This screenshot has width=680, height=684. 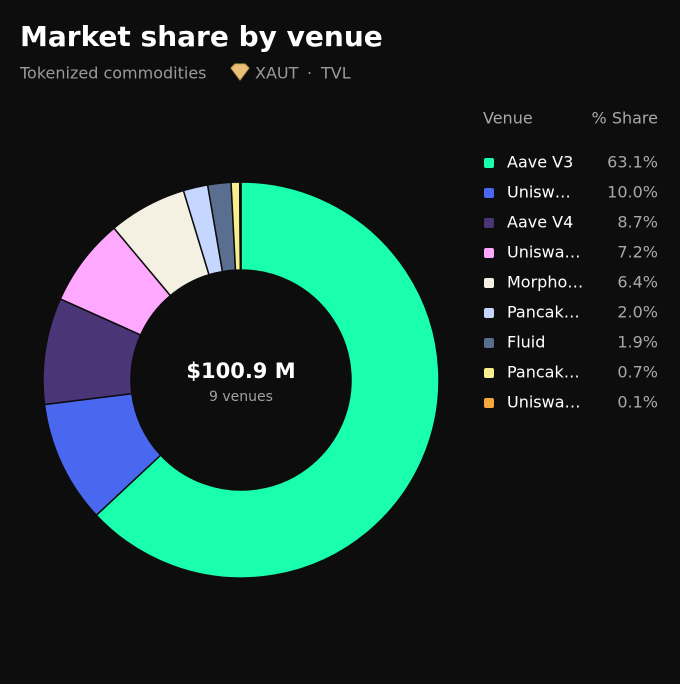 What do you see at coordinates (240, 371) in the screenshot?
I see `center-value: $100.9 M` at bounding box center [240, 371].